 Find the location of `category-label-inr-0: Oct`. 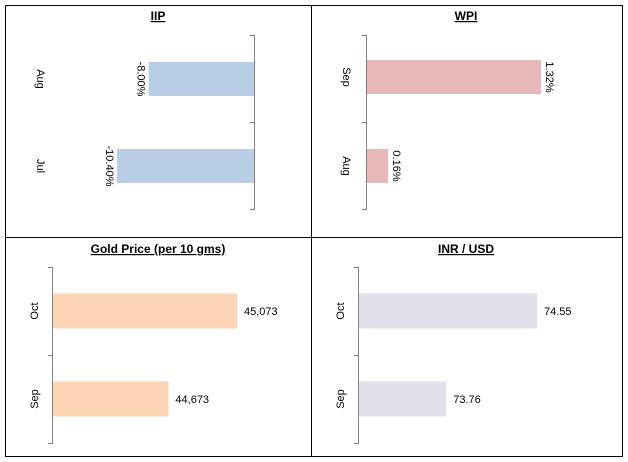

category-label-inr-0: Oct is located at coordinates (341, 310).